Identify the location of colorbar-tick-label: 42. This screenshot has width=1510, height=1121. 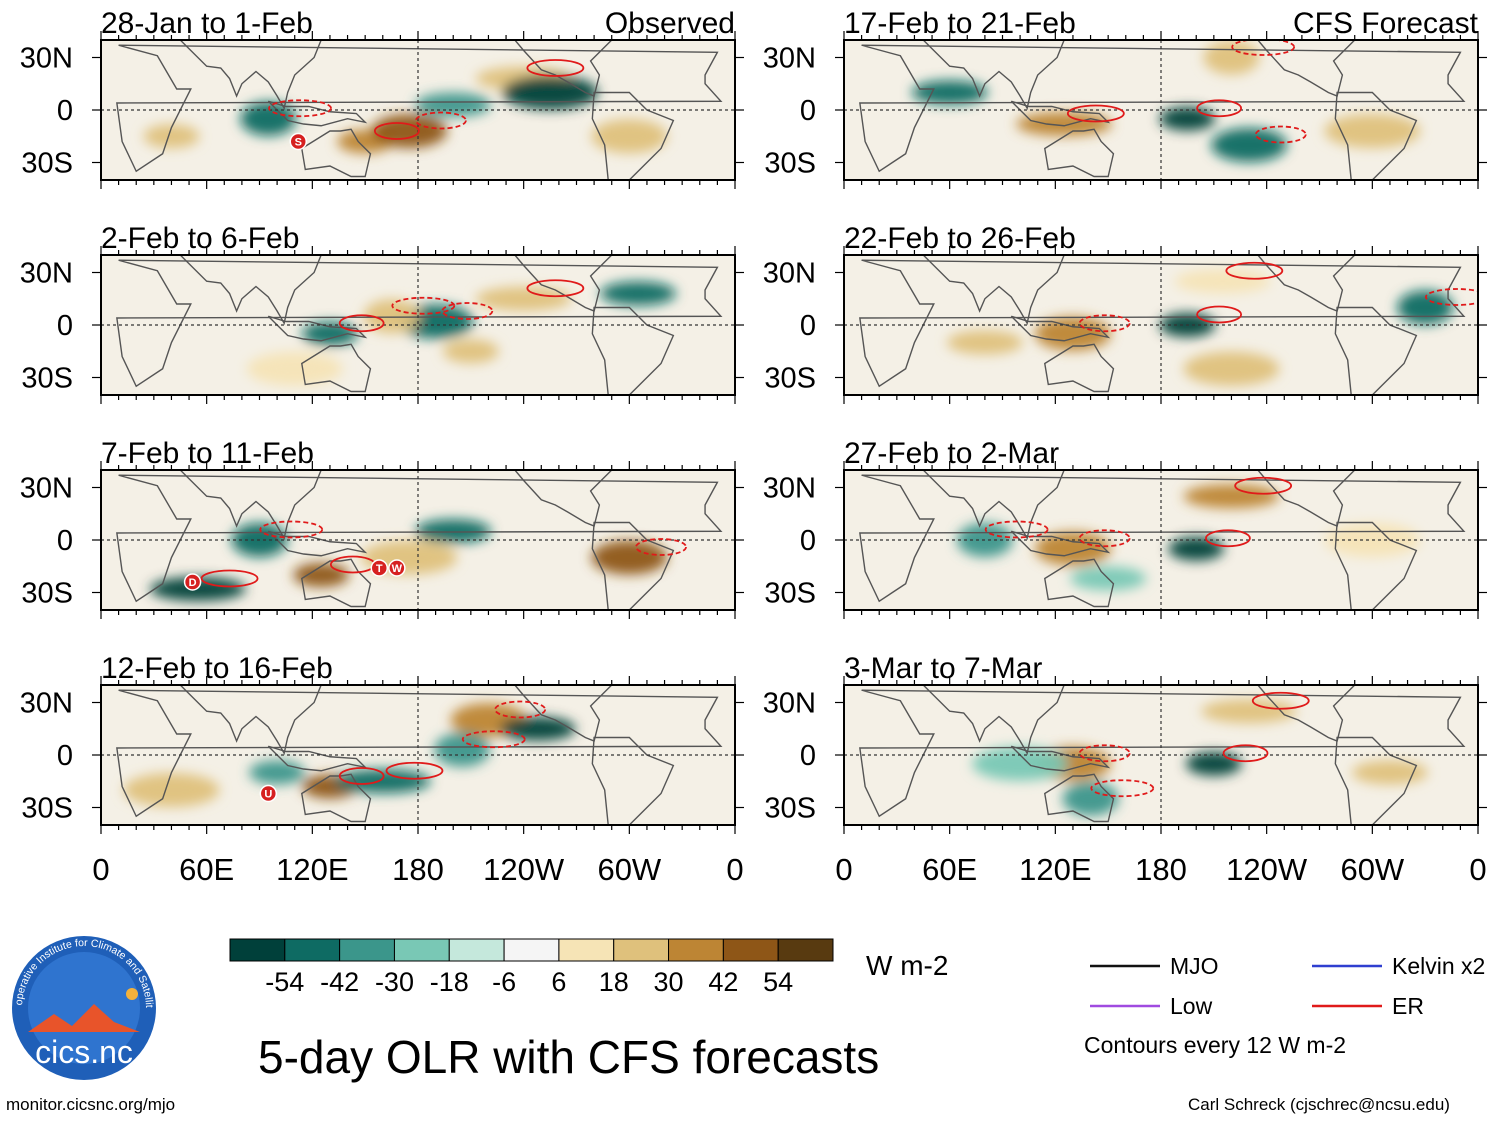
(723, 982).